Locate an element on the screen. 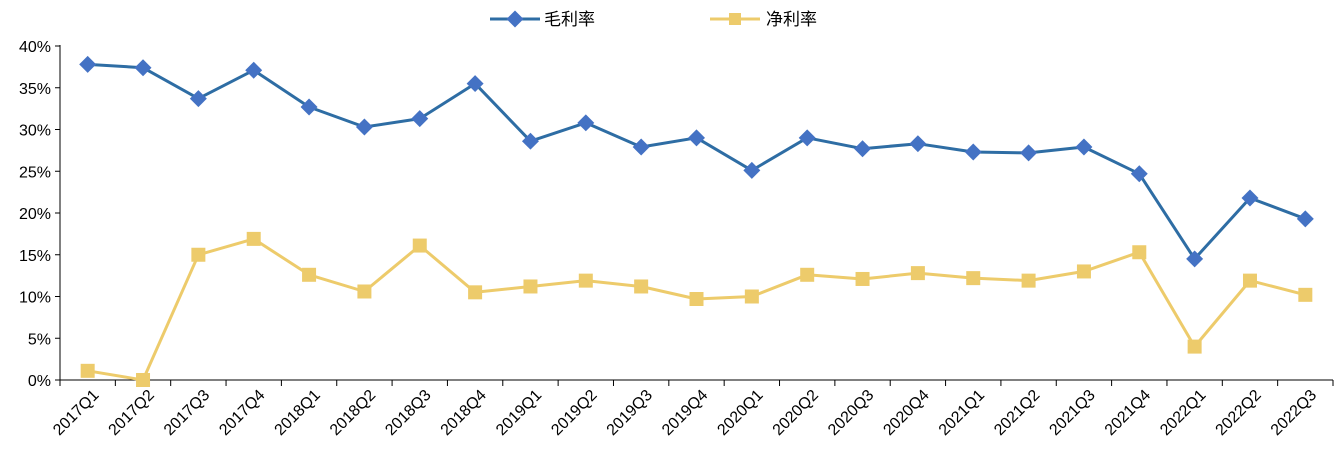 The height and width of the screenshot is (454, 1343). legend-marker-gross-margin is located at coordinates (515, 19).